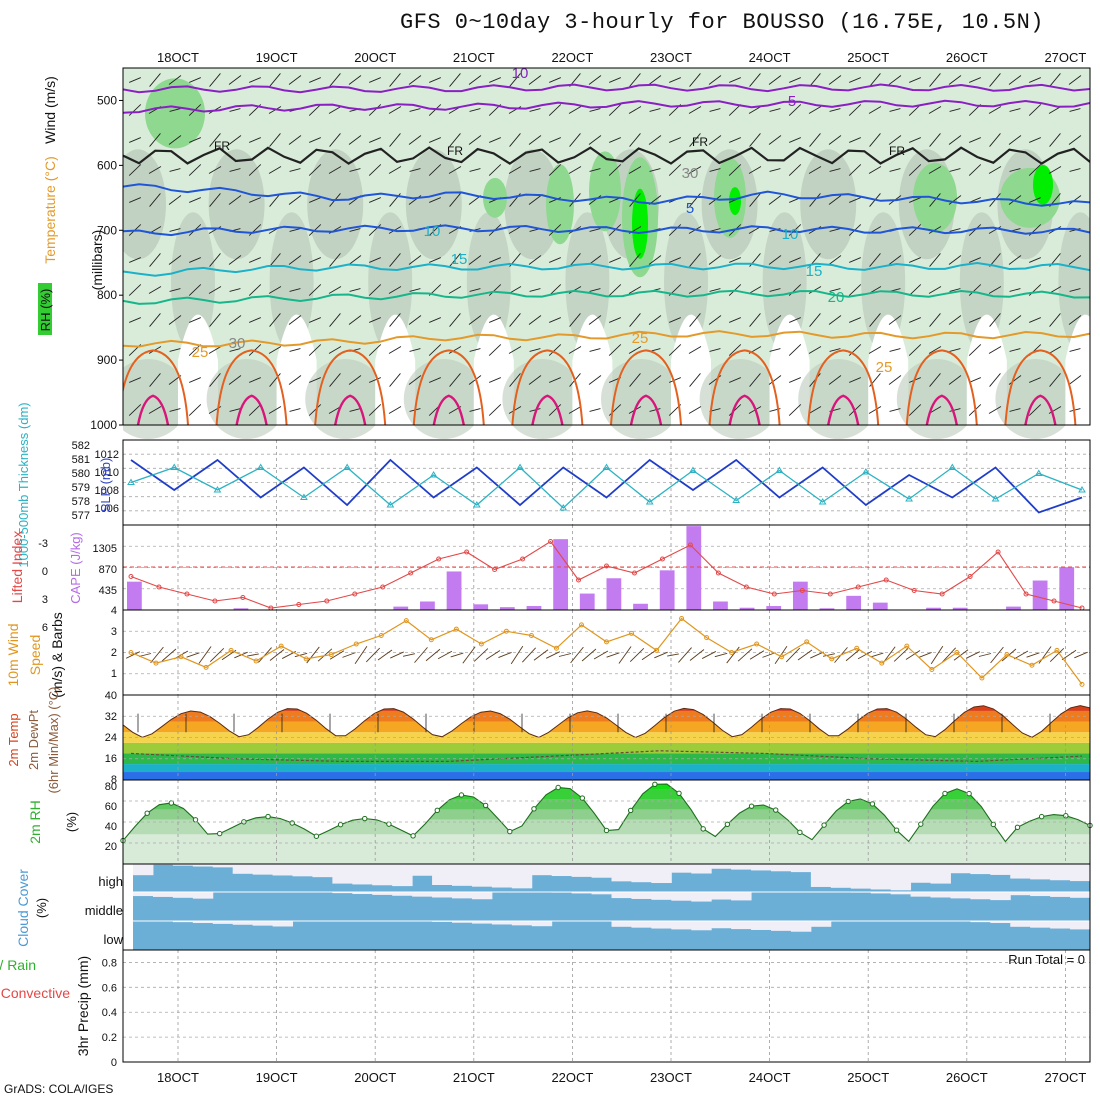 The image size is (1100, 1100). I want to click on li-tick-label: 6, so click(45, 628).